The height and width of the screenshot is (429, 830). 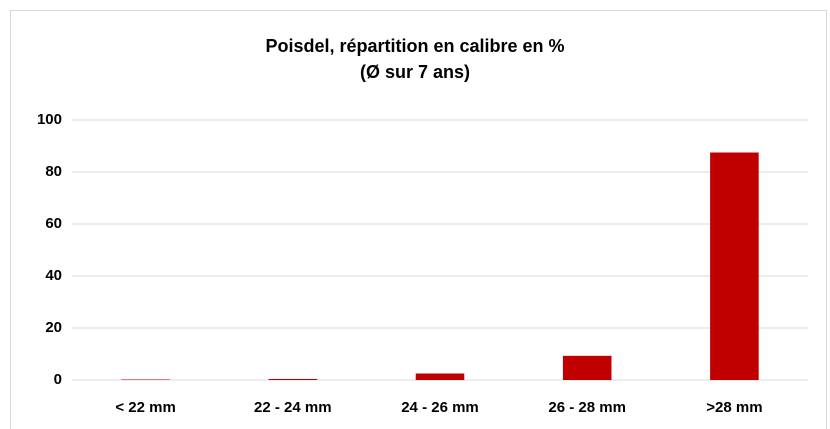 What do you see at coordinates (58, 379) in the screenshot?
I see `y-tick-label: 0` at bounding box center [58, 379].